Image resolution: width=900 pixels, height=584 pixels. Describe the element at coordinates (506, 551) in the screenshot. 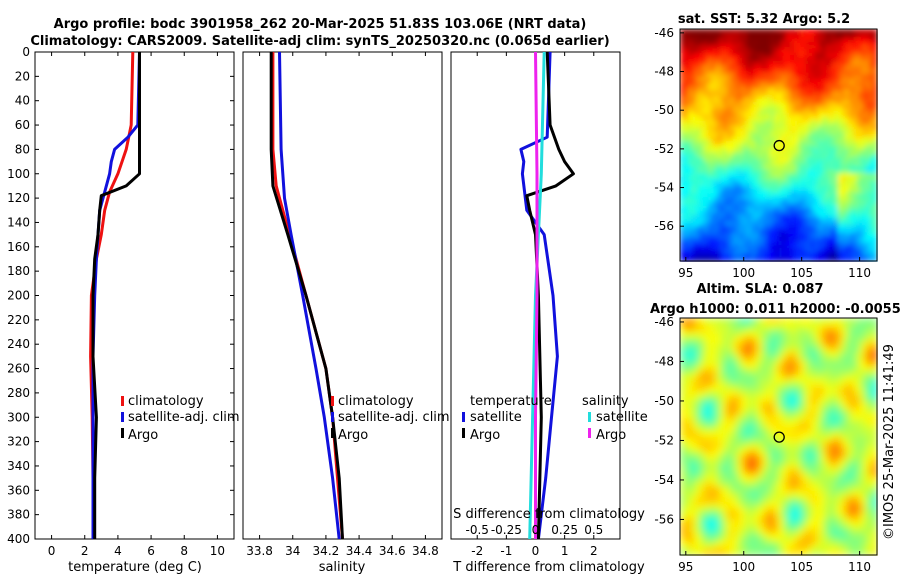

I see `x-tick-label: -1` at that location.